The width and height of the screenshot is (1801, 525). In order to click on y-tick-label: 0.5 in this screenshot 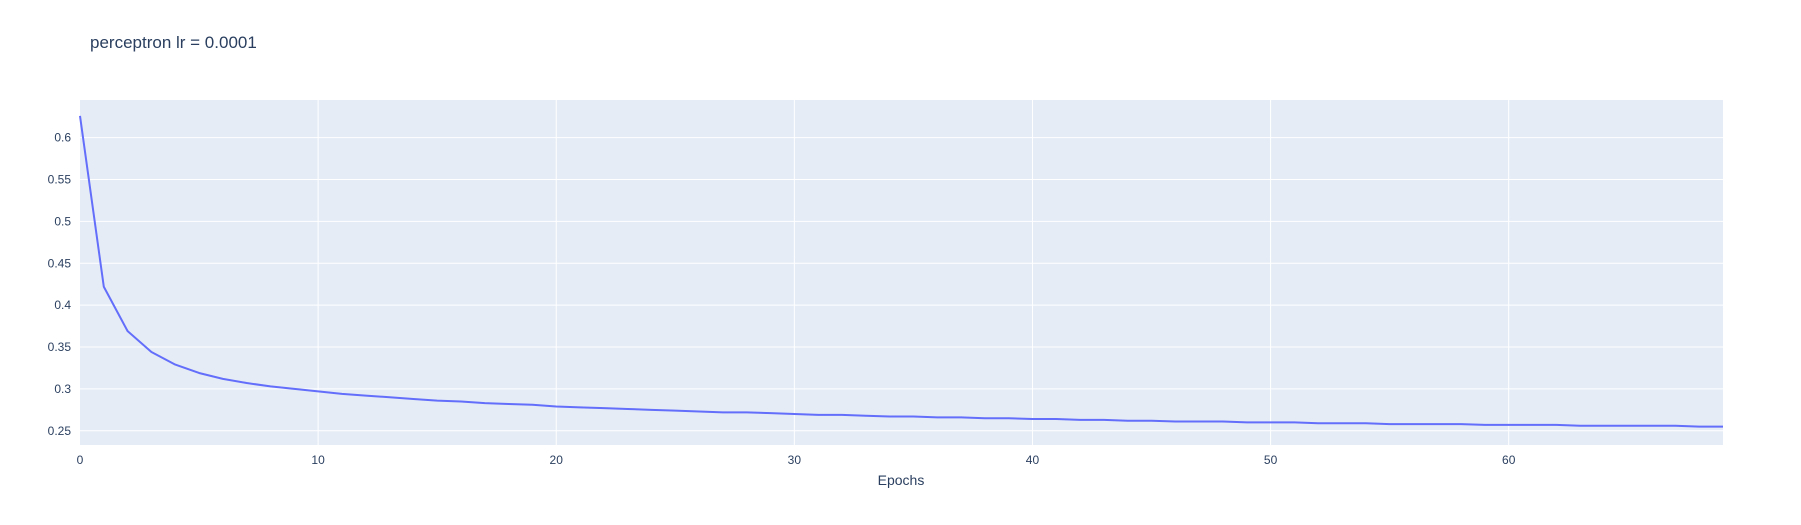, I will do `click(62, 221)`.